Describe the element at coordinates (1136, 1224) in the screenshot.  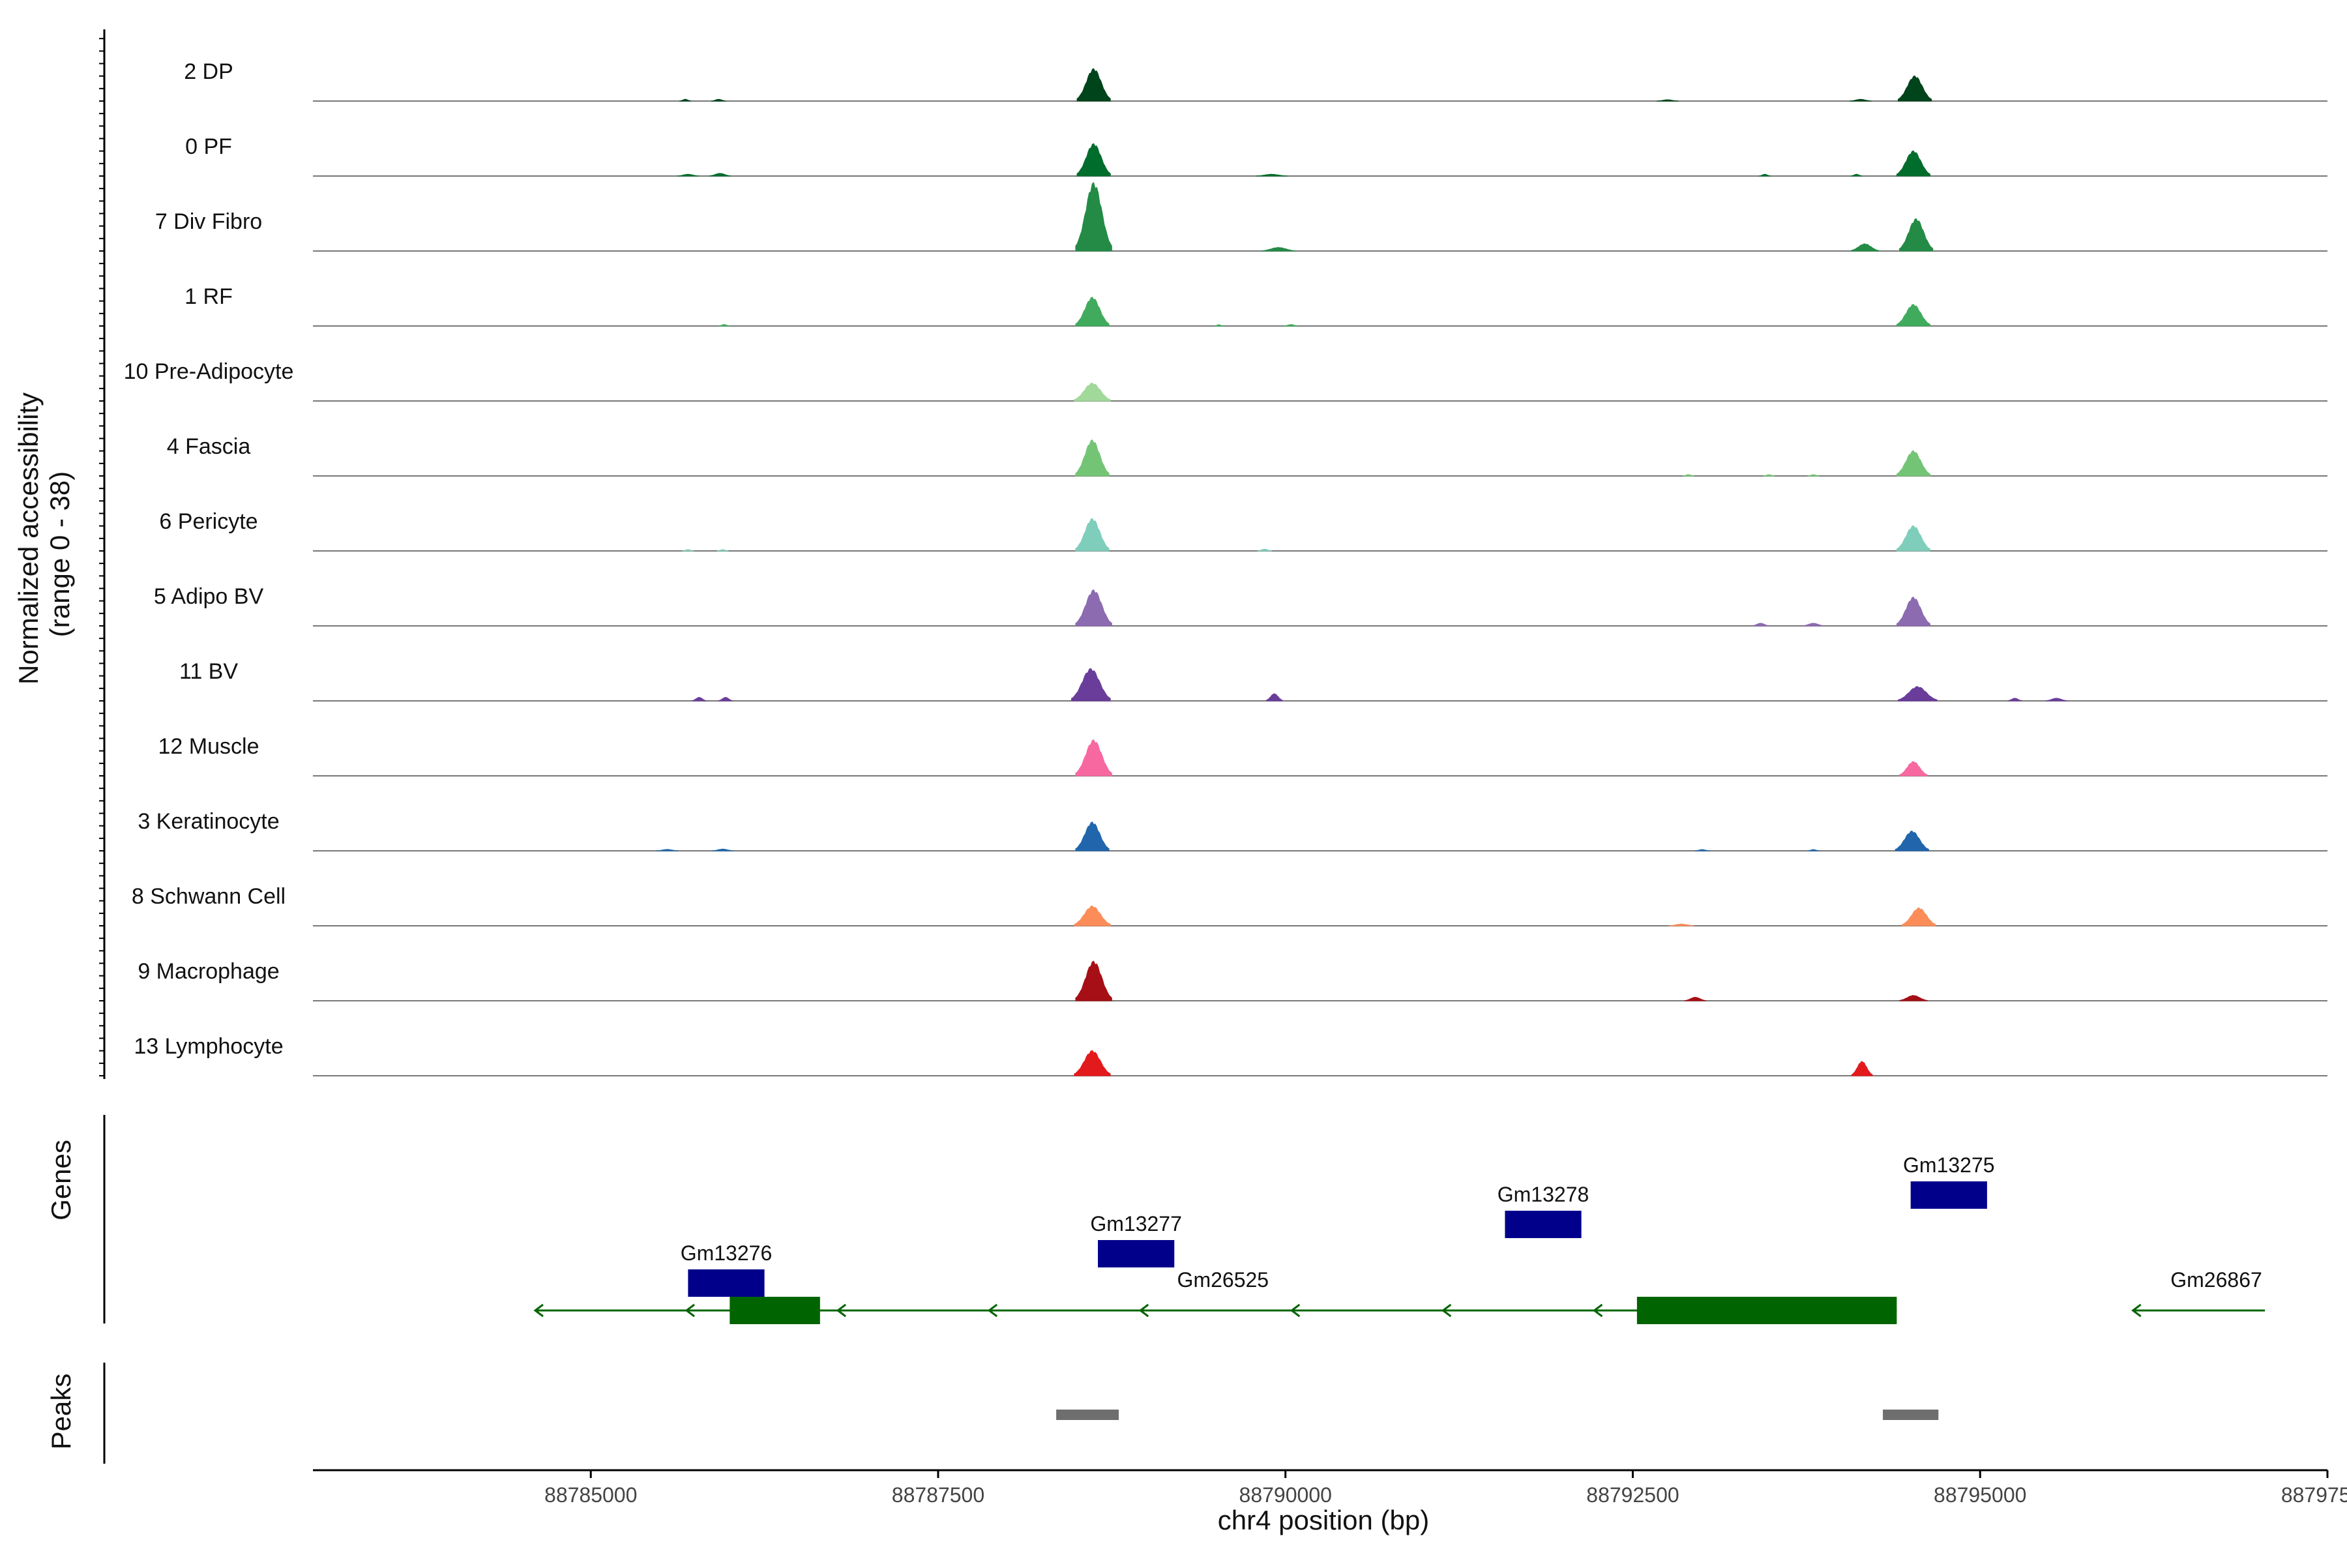
I see `gene-label: Gm13277` at that location.